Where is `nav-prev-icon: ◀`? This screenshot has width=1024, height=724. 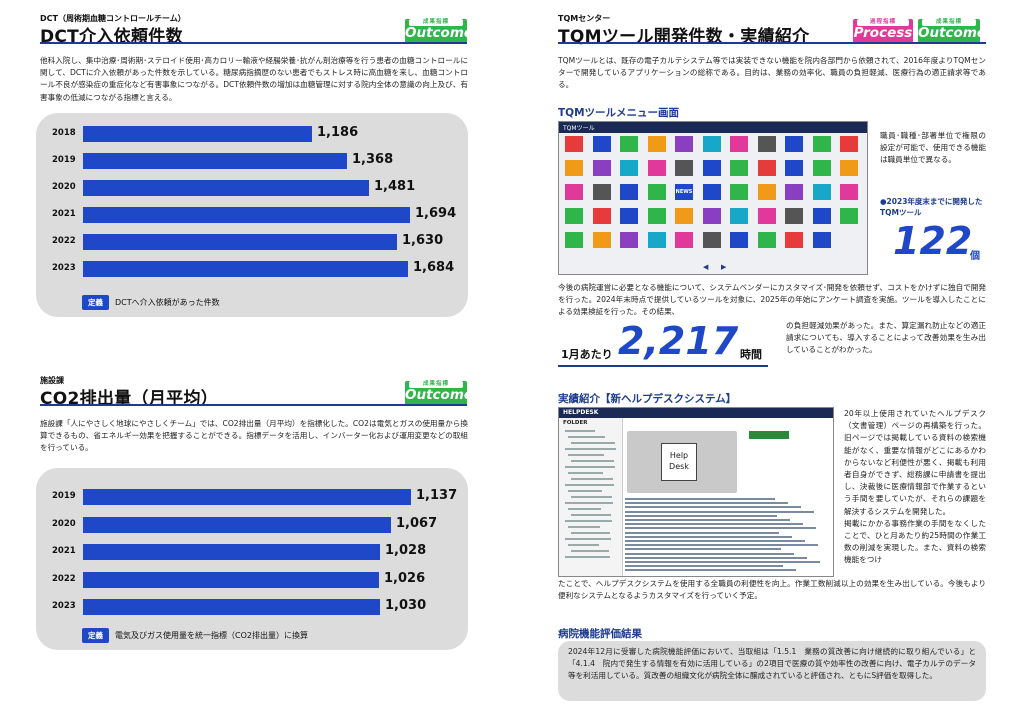 nav-prev-icon: ◀ is located at coordinates (706, 267).